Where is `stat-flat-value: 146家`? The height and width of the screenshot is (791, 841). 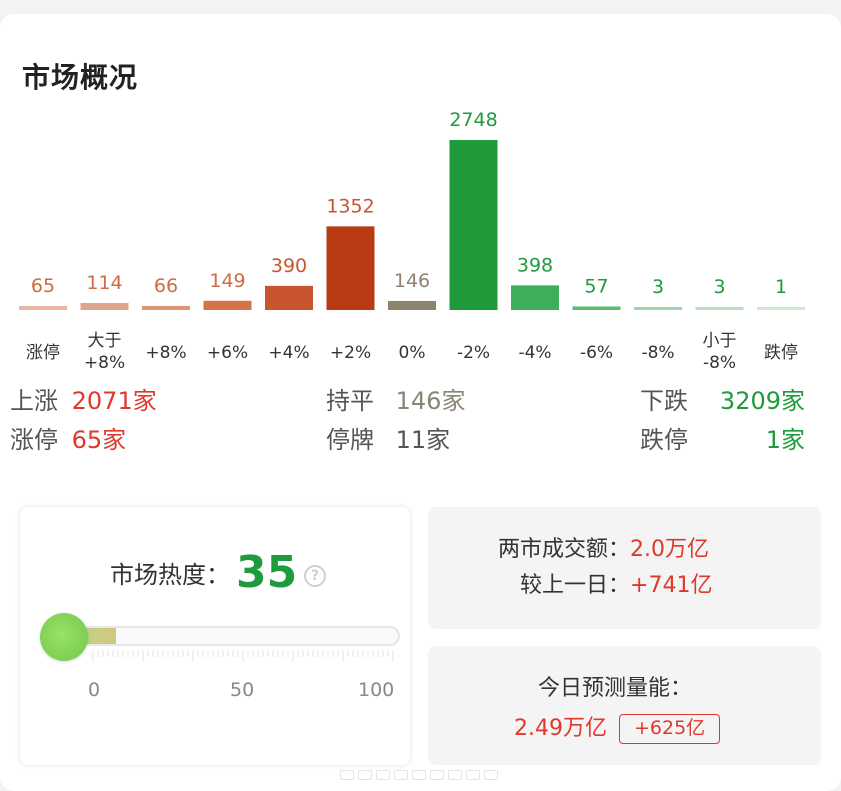
stat-flat-value: 146家 is located at coordinates (430, 401).